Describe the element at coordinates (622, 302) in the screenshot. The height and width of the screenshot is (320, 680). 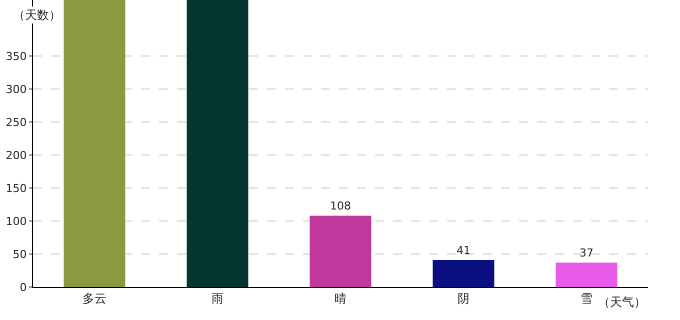
I see `x-axis-title: （天气）` at that location.